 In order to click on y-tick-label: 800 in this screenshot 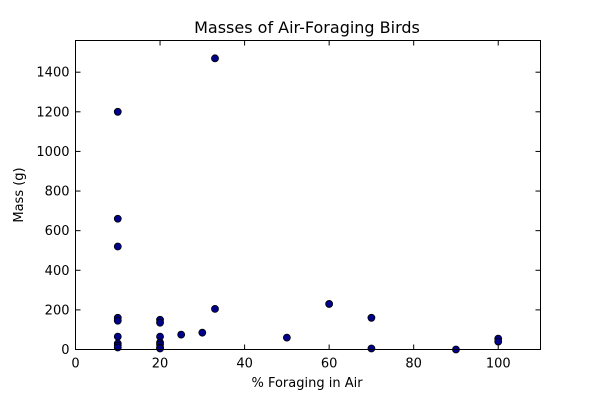, I will do `click(57, 192)`.